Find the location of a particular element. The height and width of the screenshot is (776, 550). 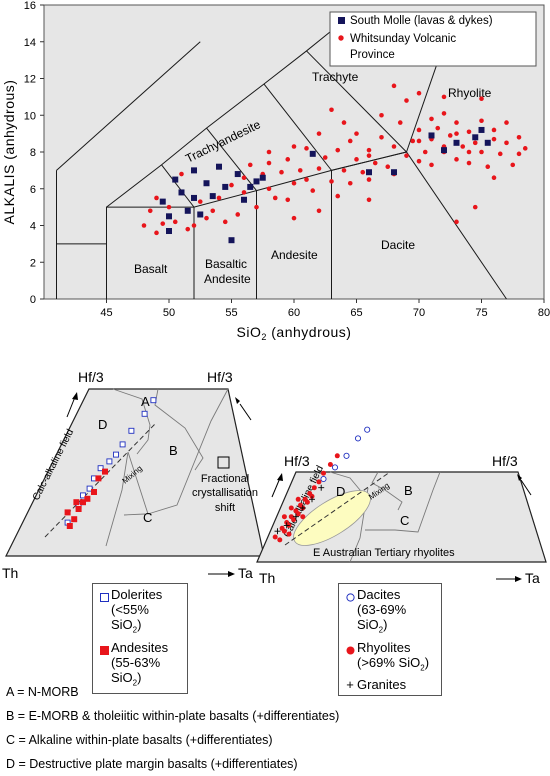

field-label-basalt: Basalt is located at coordinates (151, 269).